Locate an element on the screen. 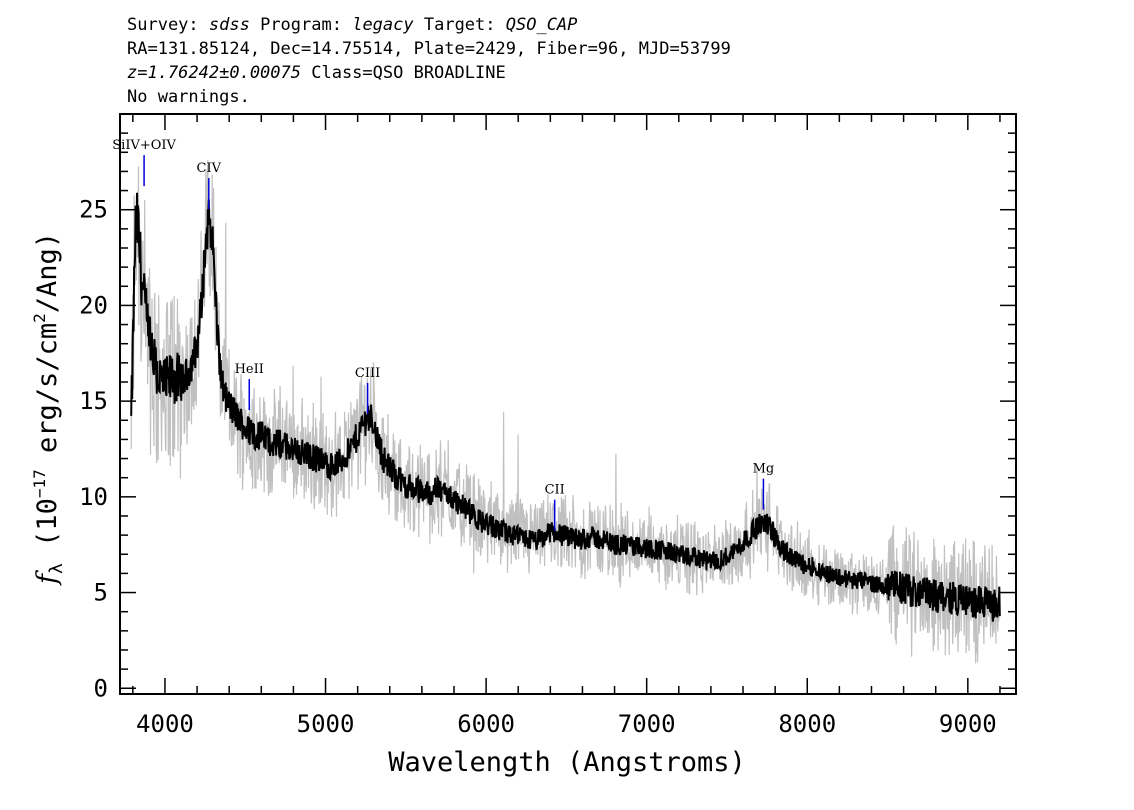 This screenshot has height=810, width=1134. y-tick-label: 10 is located at coordinates (93, 497).